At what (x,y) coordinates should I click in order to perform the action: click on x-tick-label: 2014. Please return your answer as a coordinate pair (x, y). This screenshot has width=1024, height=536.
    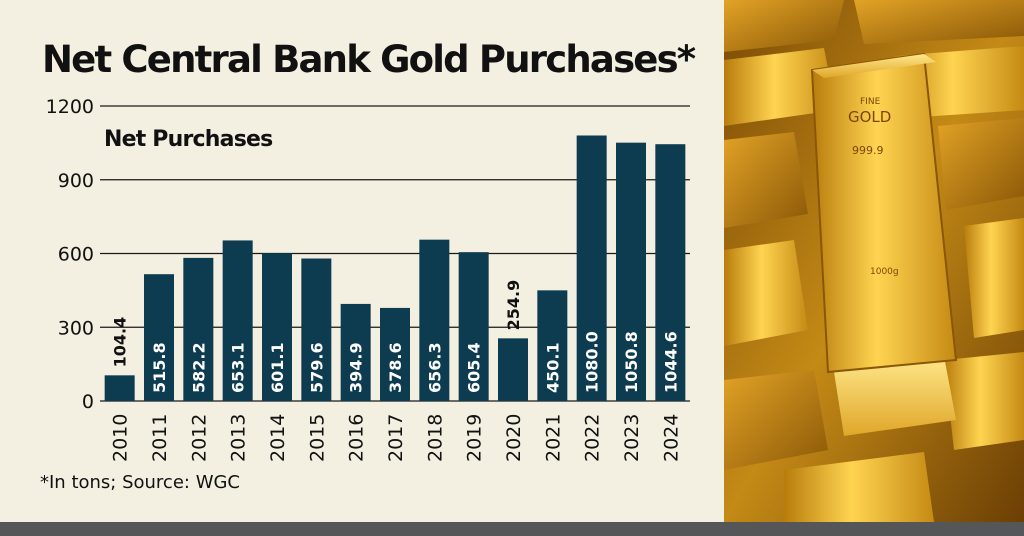
    Looking at the image, I should click on (278, 438).